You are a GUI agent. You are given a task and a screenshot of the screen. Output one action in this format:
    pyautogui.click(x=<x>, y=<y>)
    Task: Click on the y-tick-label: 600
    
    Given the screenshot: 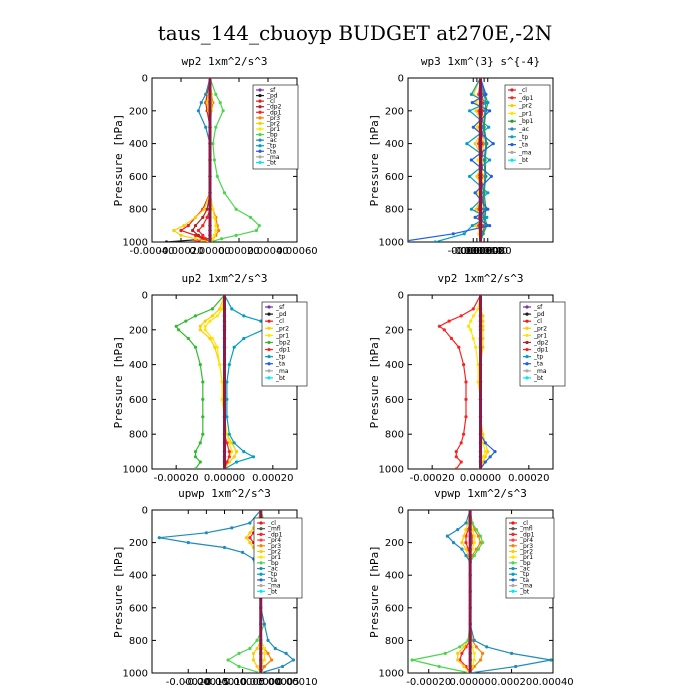 What is the action you would take?
    pyautogui.click(x=394, y=608)
    